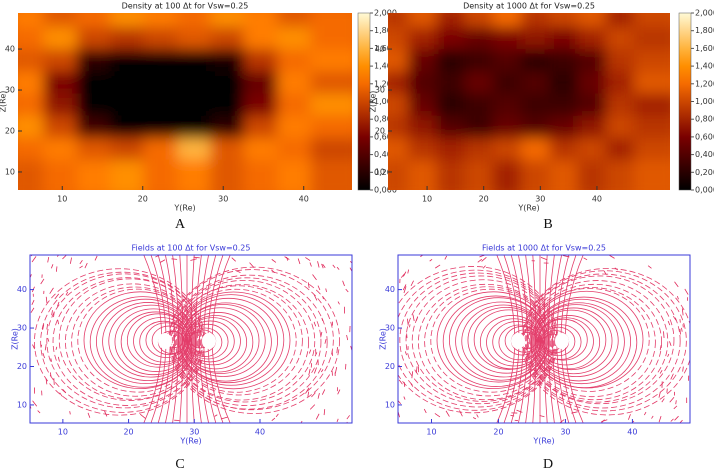 Image resolution: width=714 pixels, height=474 pixels. Describe the element at coordinates (385, 48) in the screenshot. I see `colorbar-tick-label: 1,600` at that location.